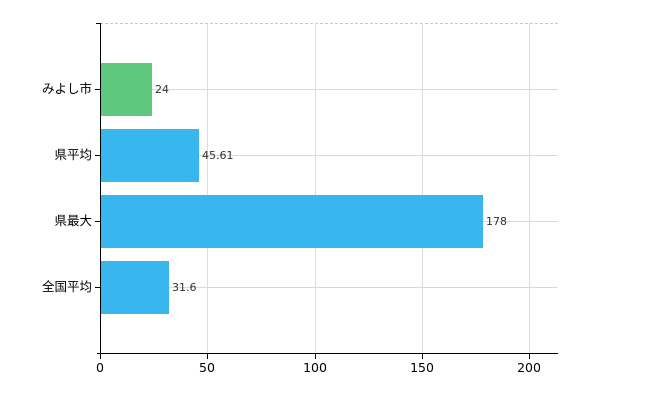  I want to click on bar-value-label: 24, so click(162, 89).